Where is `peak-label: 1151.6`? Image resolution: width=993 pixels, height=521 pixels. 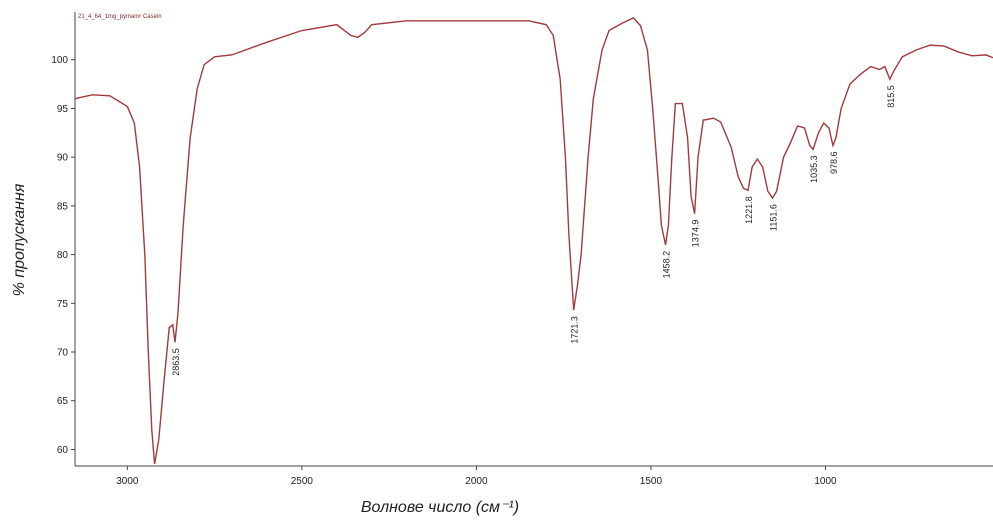 peak-label: 1151.6 is located at coordinates (774, 217).